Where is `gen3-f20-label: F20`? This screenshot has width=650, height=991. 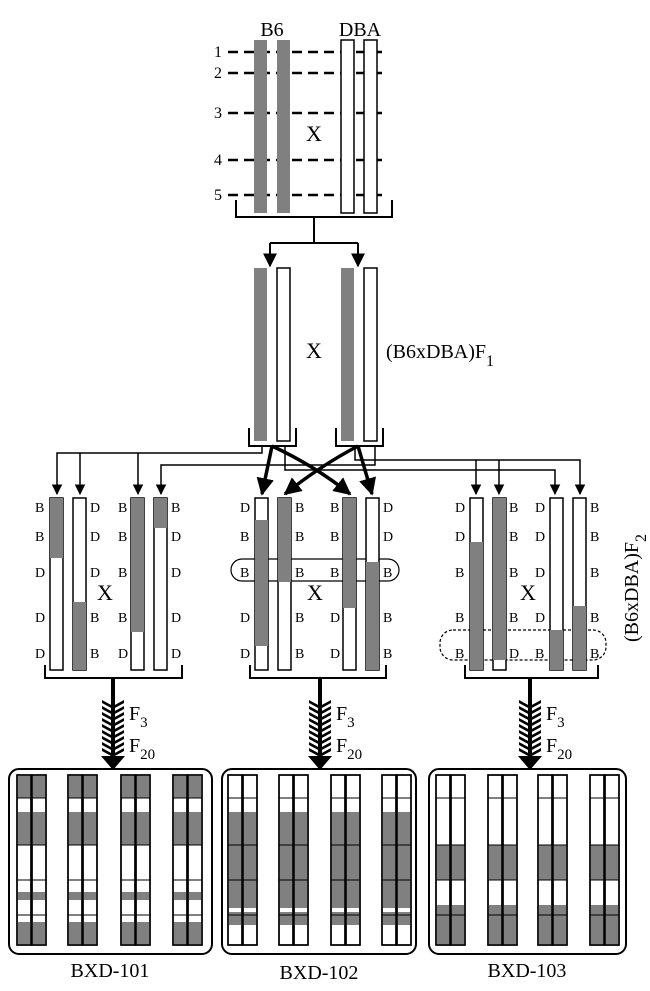 gen3-f20-label: F20 is located at coordinates (559, 749).